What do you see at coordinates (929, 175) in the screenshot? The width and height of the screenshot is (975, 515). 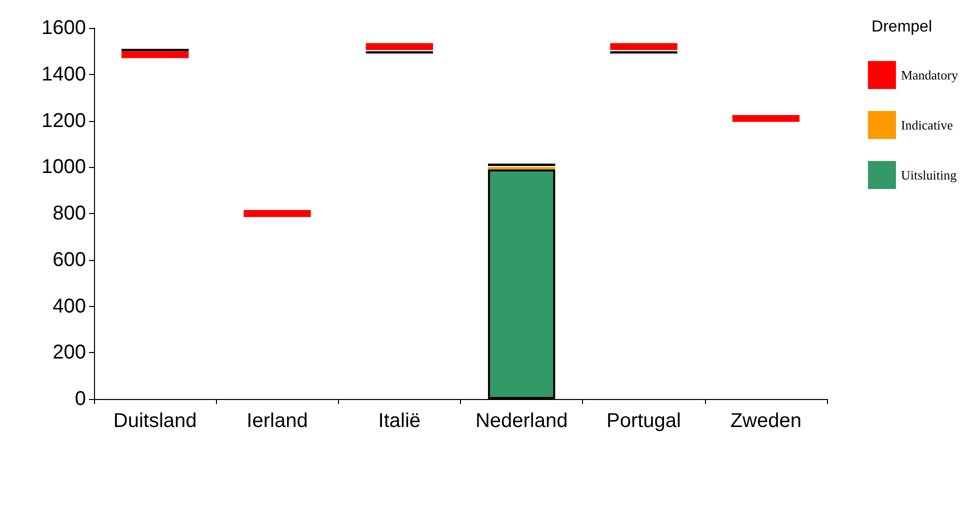 I see `legend-label: Uitsluiting` at bounding box center [929, 175].